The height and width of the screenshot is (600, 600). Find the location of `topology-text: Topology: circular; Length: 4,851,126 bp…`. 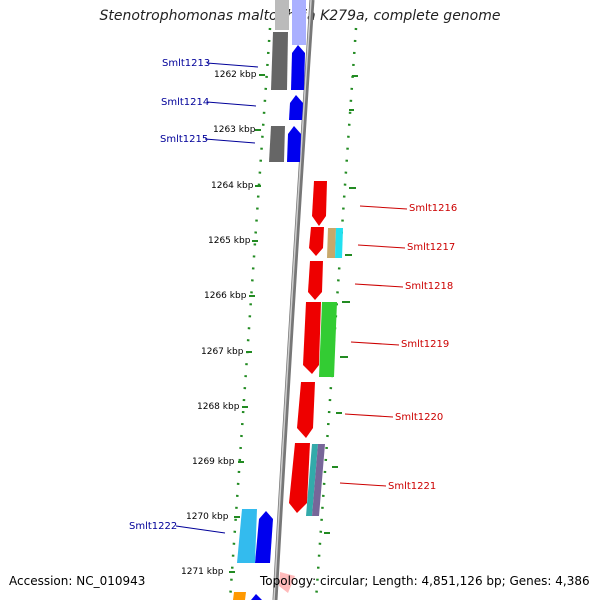

topology-text: Topology: circular; Length: 4,851,126 bp… is located at coordinates (425, 581).